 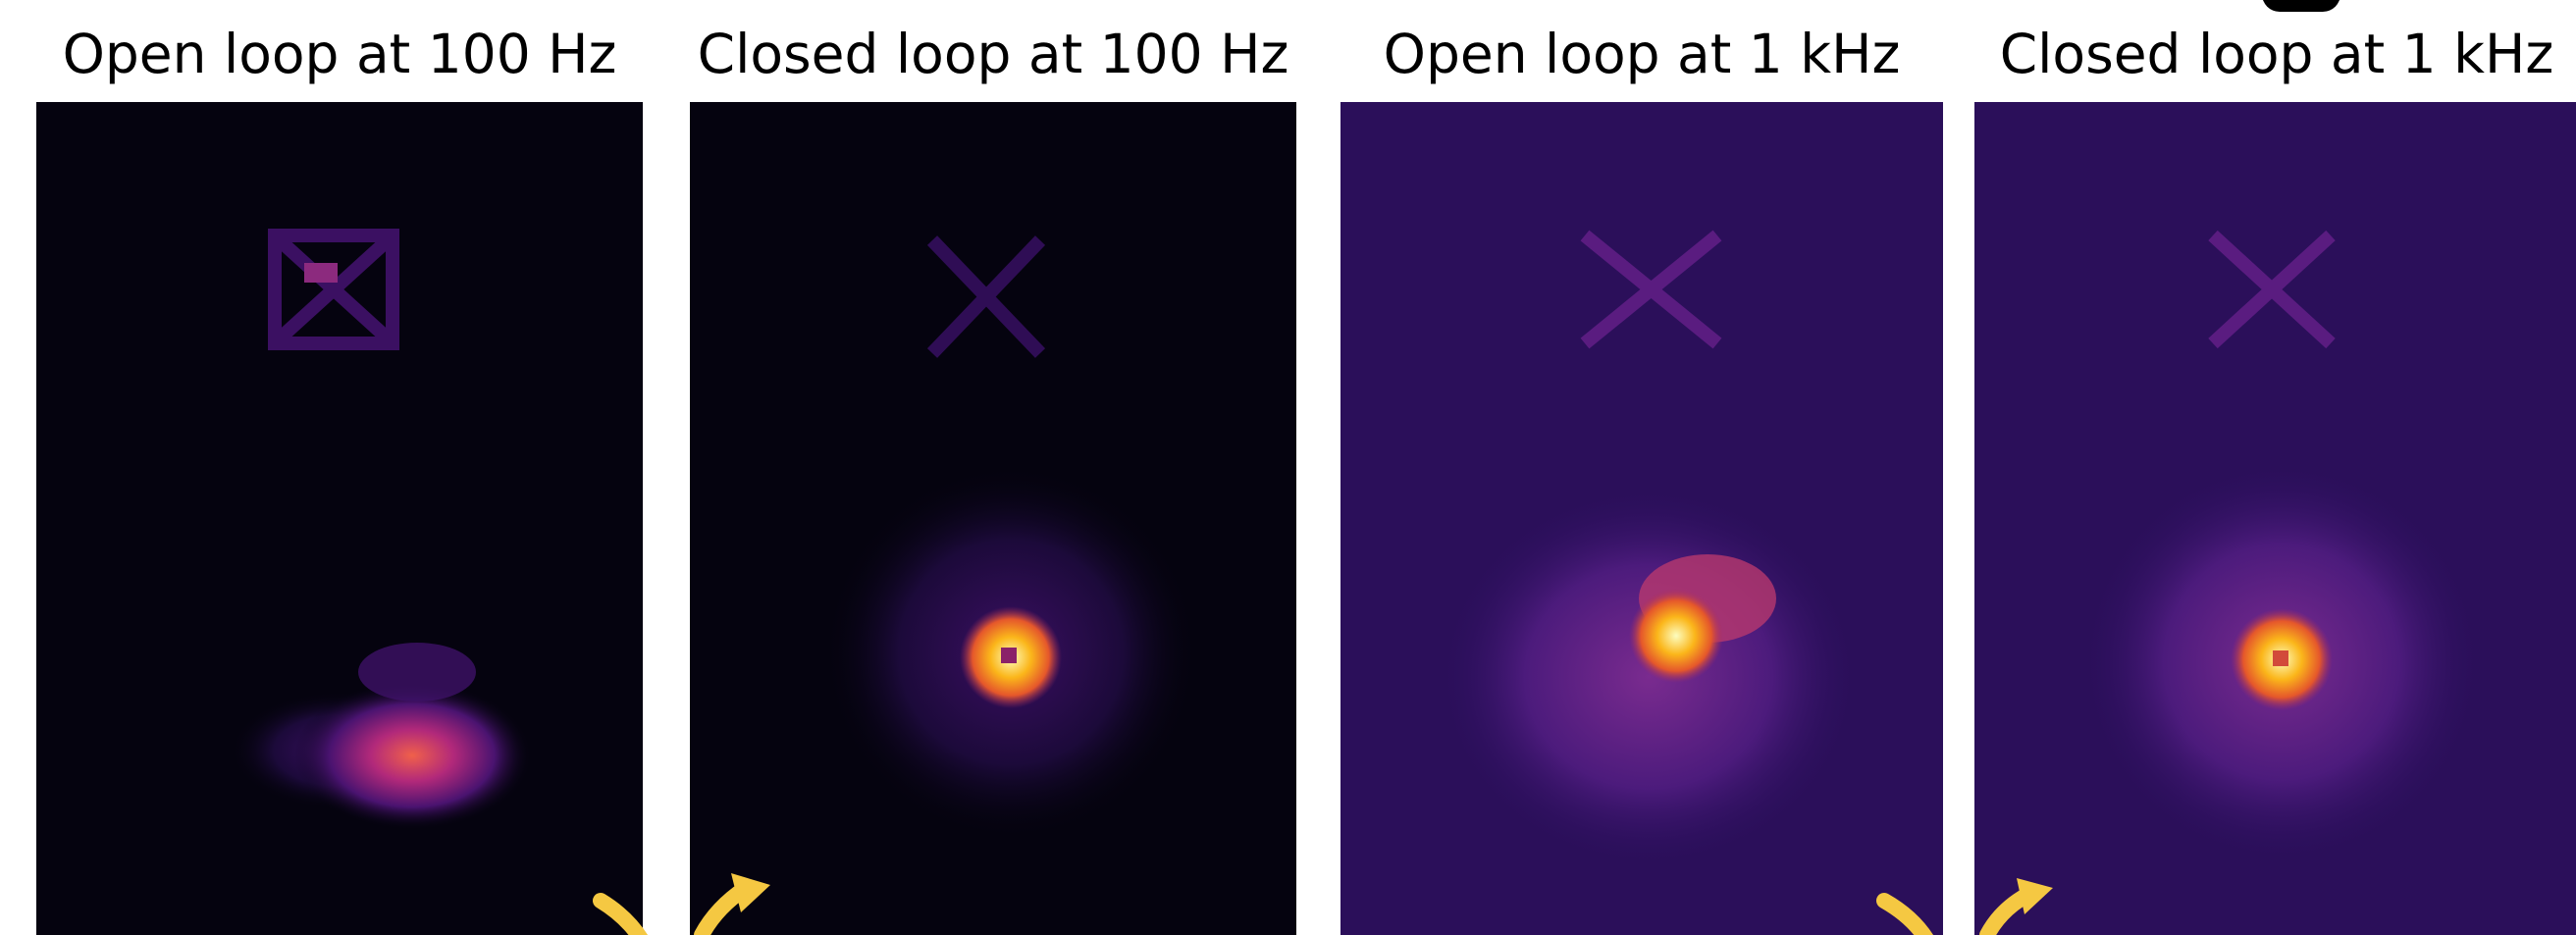 I want to click on panel-title: Closed loop at 1 kHz, so click(x=2277, y=54).